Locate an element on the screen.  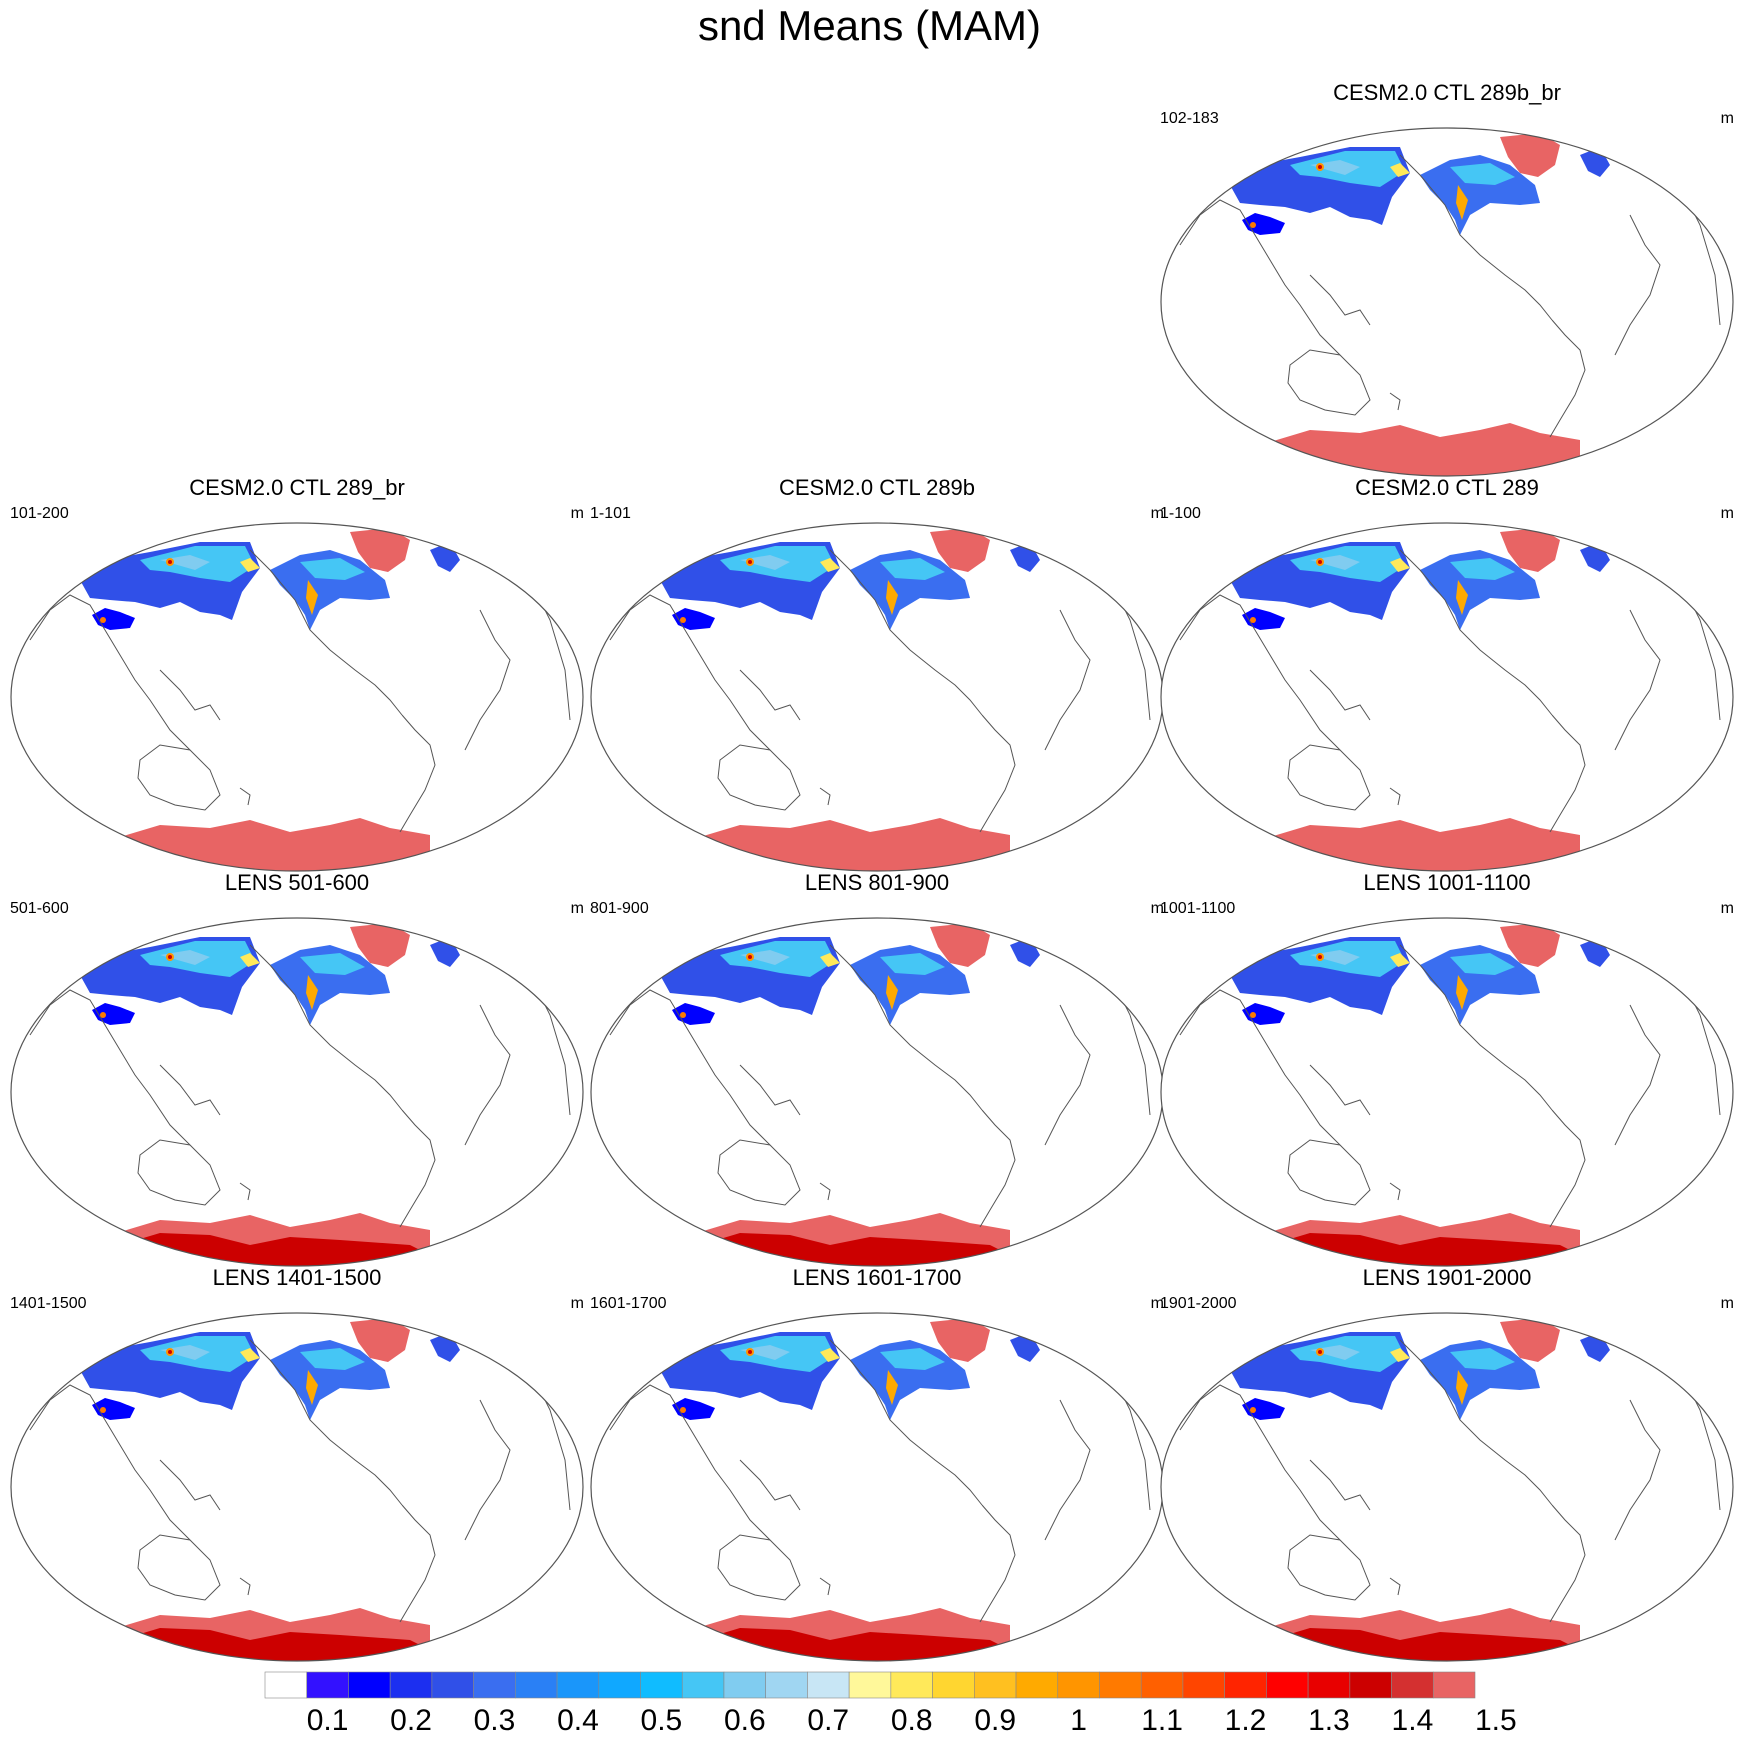
panel-title: LENS 1901-2000 is located at coordinates (1447, 1277).